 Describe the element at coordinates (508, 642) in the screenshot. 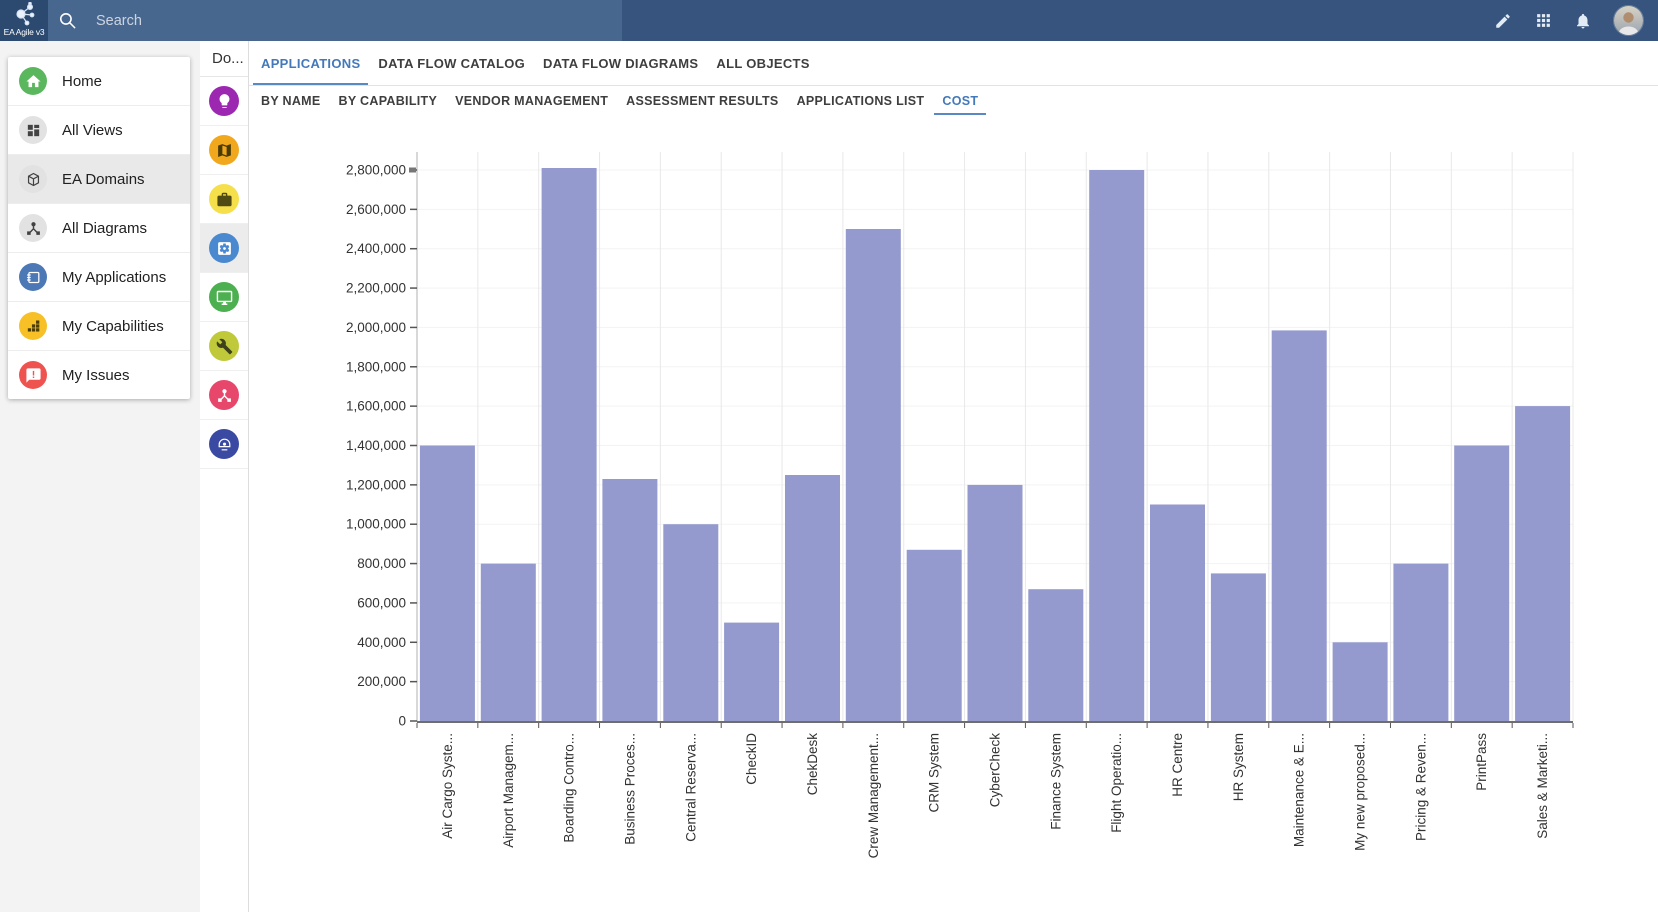

I see `bar-Airport-Managem-` at that location.